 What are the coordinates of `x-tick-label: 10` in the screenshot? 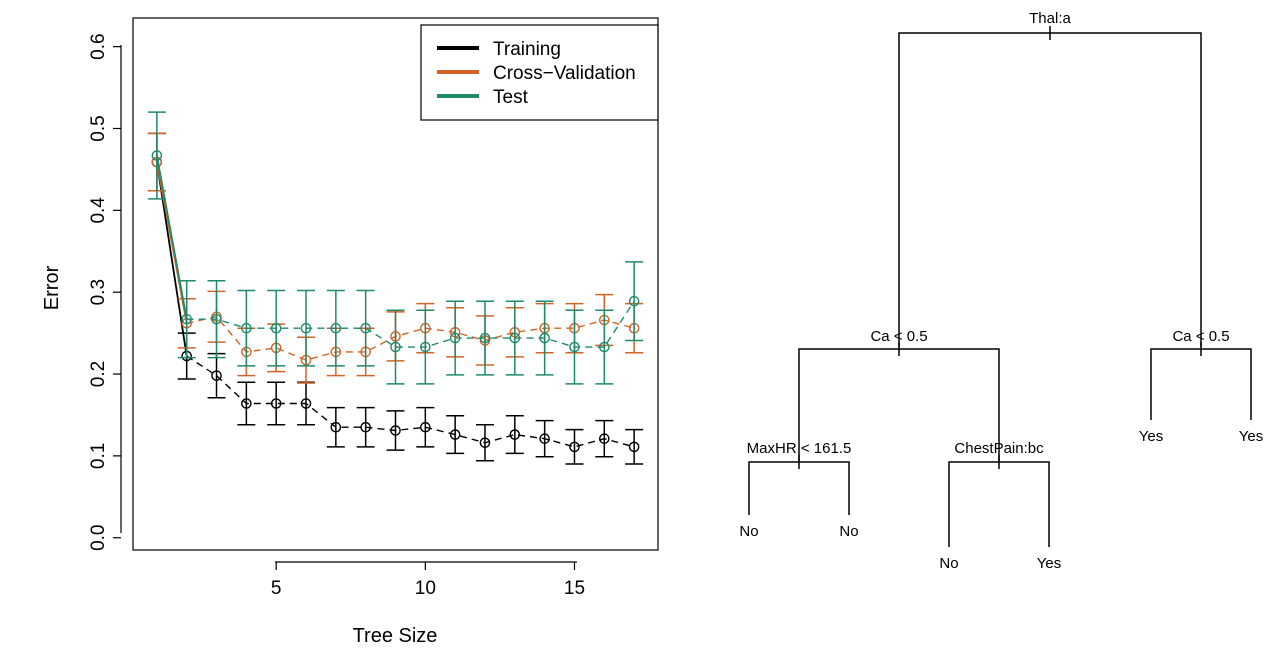 It's located at (425, 588).